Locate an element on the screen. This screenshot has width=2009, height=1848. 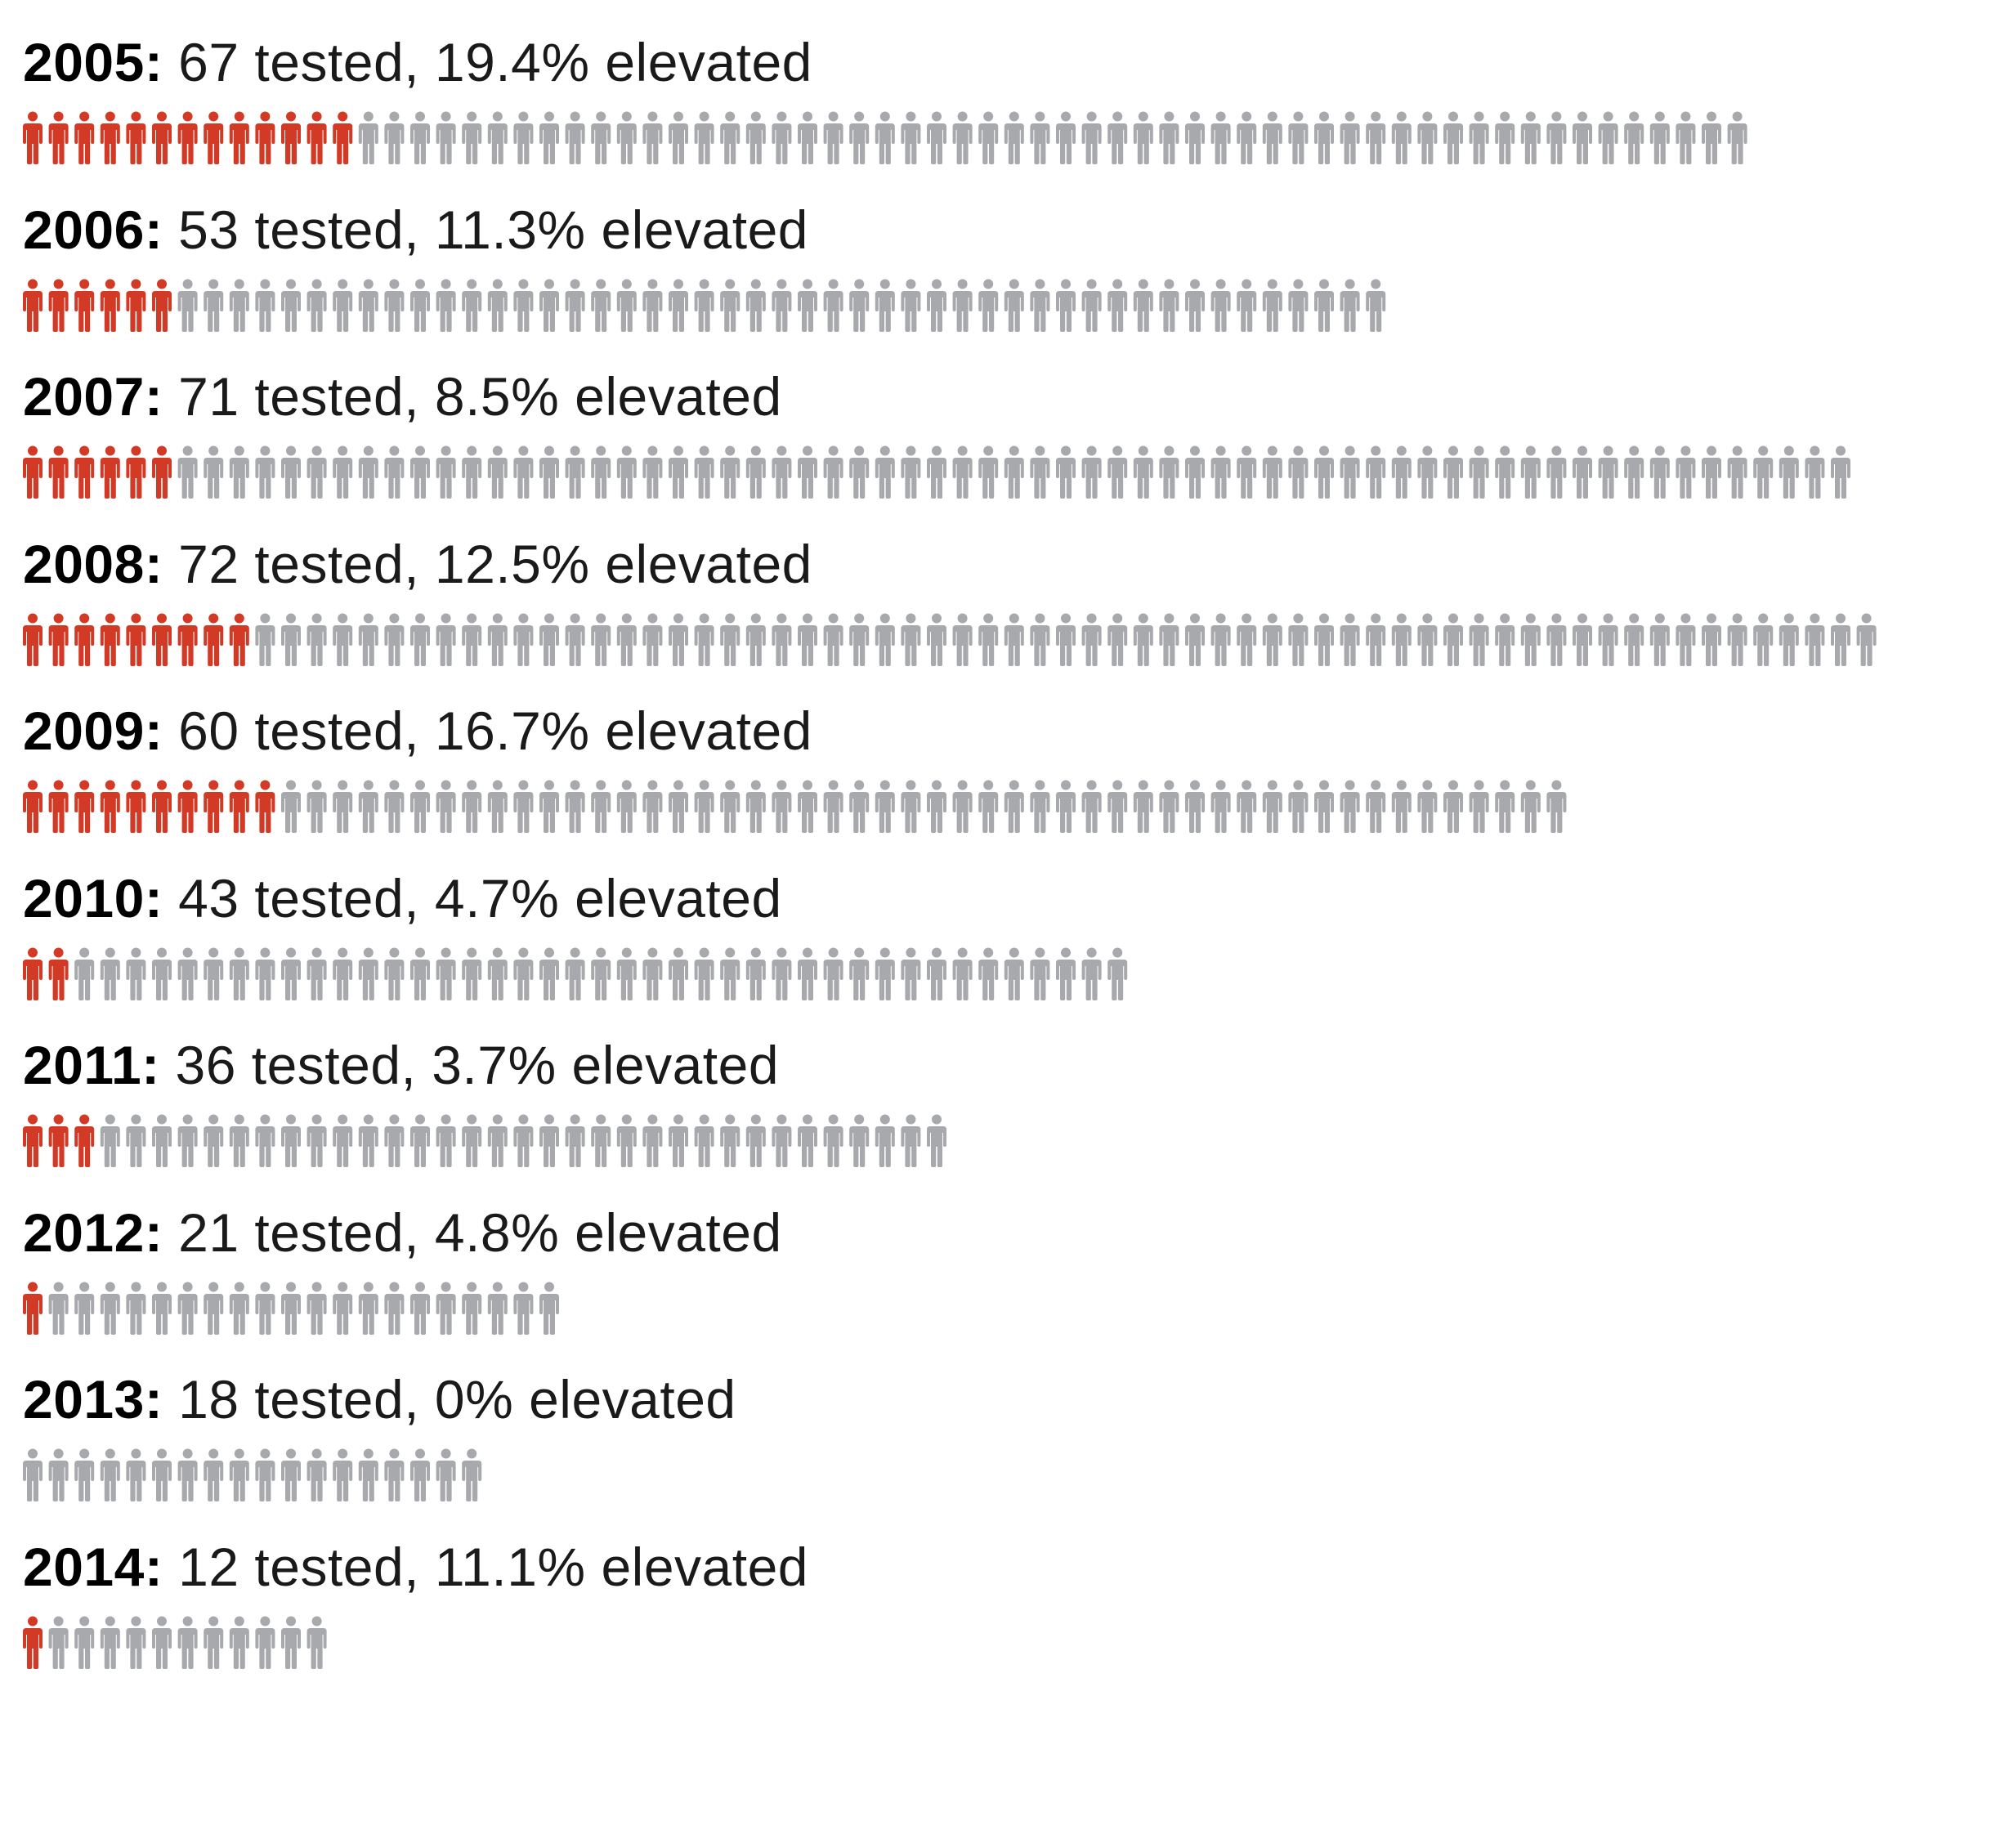
row-label: 2006: 53 tested, 11.3% elevated is located at coordinates (415, 229).